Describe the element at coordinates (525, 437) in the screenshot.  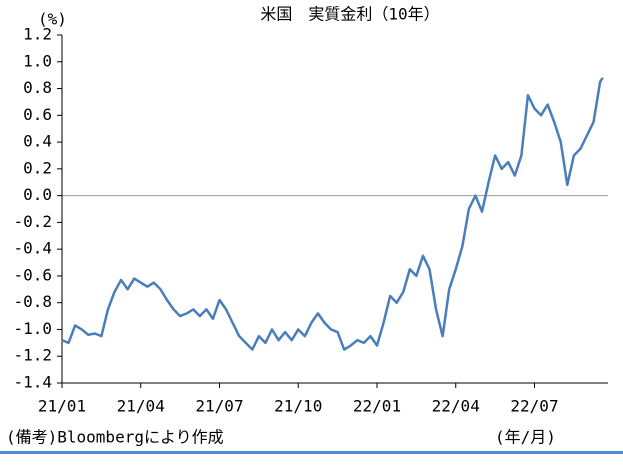
I see `x-axis-label: (年/月)` at that location.